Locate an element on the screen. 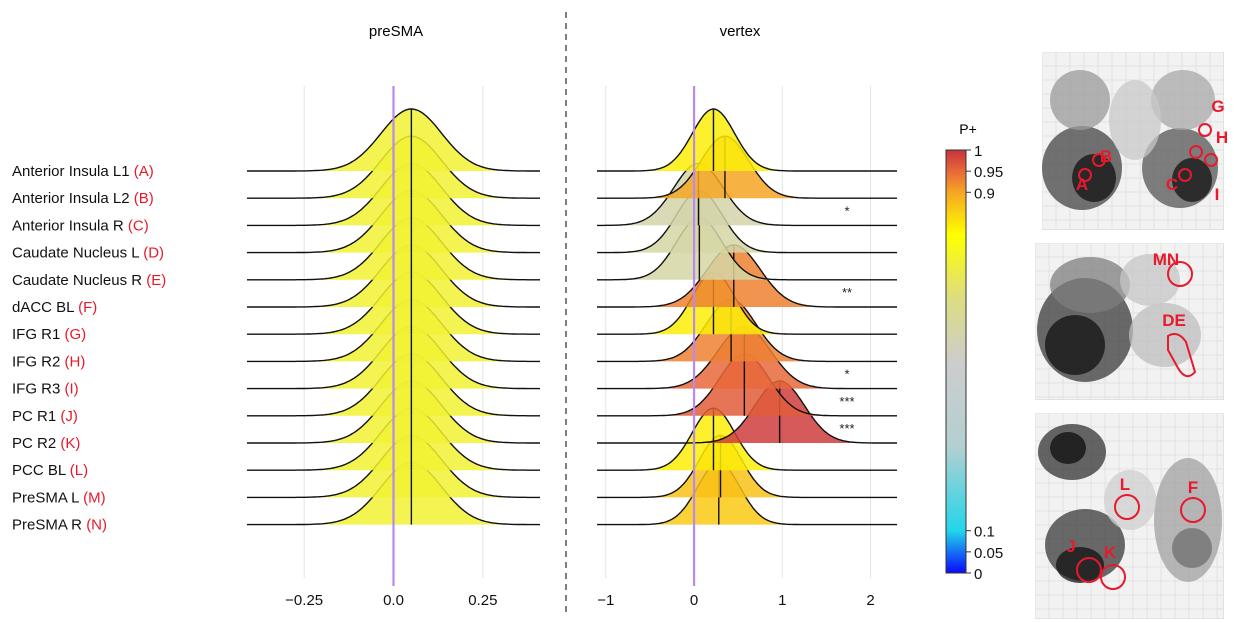 This screenshot has height=623, width=1234. region-label: Anterior Insula L2 (B) is located at coordinates (83, 198).